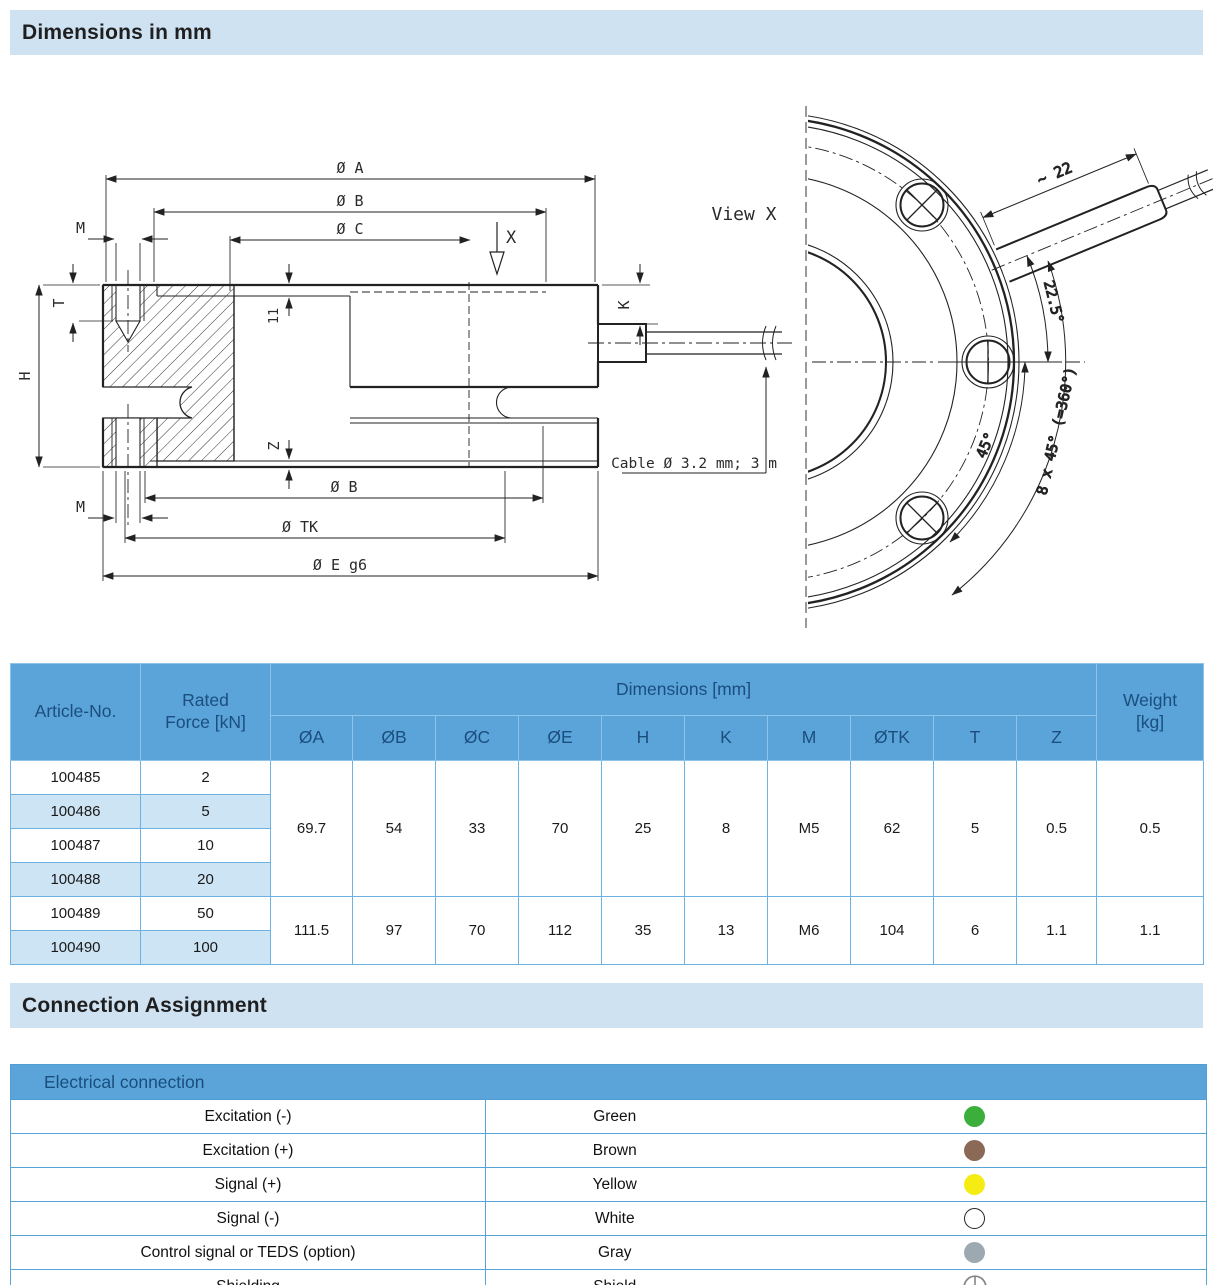 Image resolution: width=1213 pixels, height=1285 pixels. What do you see at coordinates (205, 777) in the screenshot?
I see `force-cell: 2` at bounding box center [205, 777].